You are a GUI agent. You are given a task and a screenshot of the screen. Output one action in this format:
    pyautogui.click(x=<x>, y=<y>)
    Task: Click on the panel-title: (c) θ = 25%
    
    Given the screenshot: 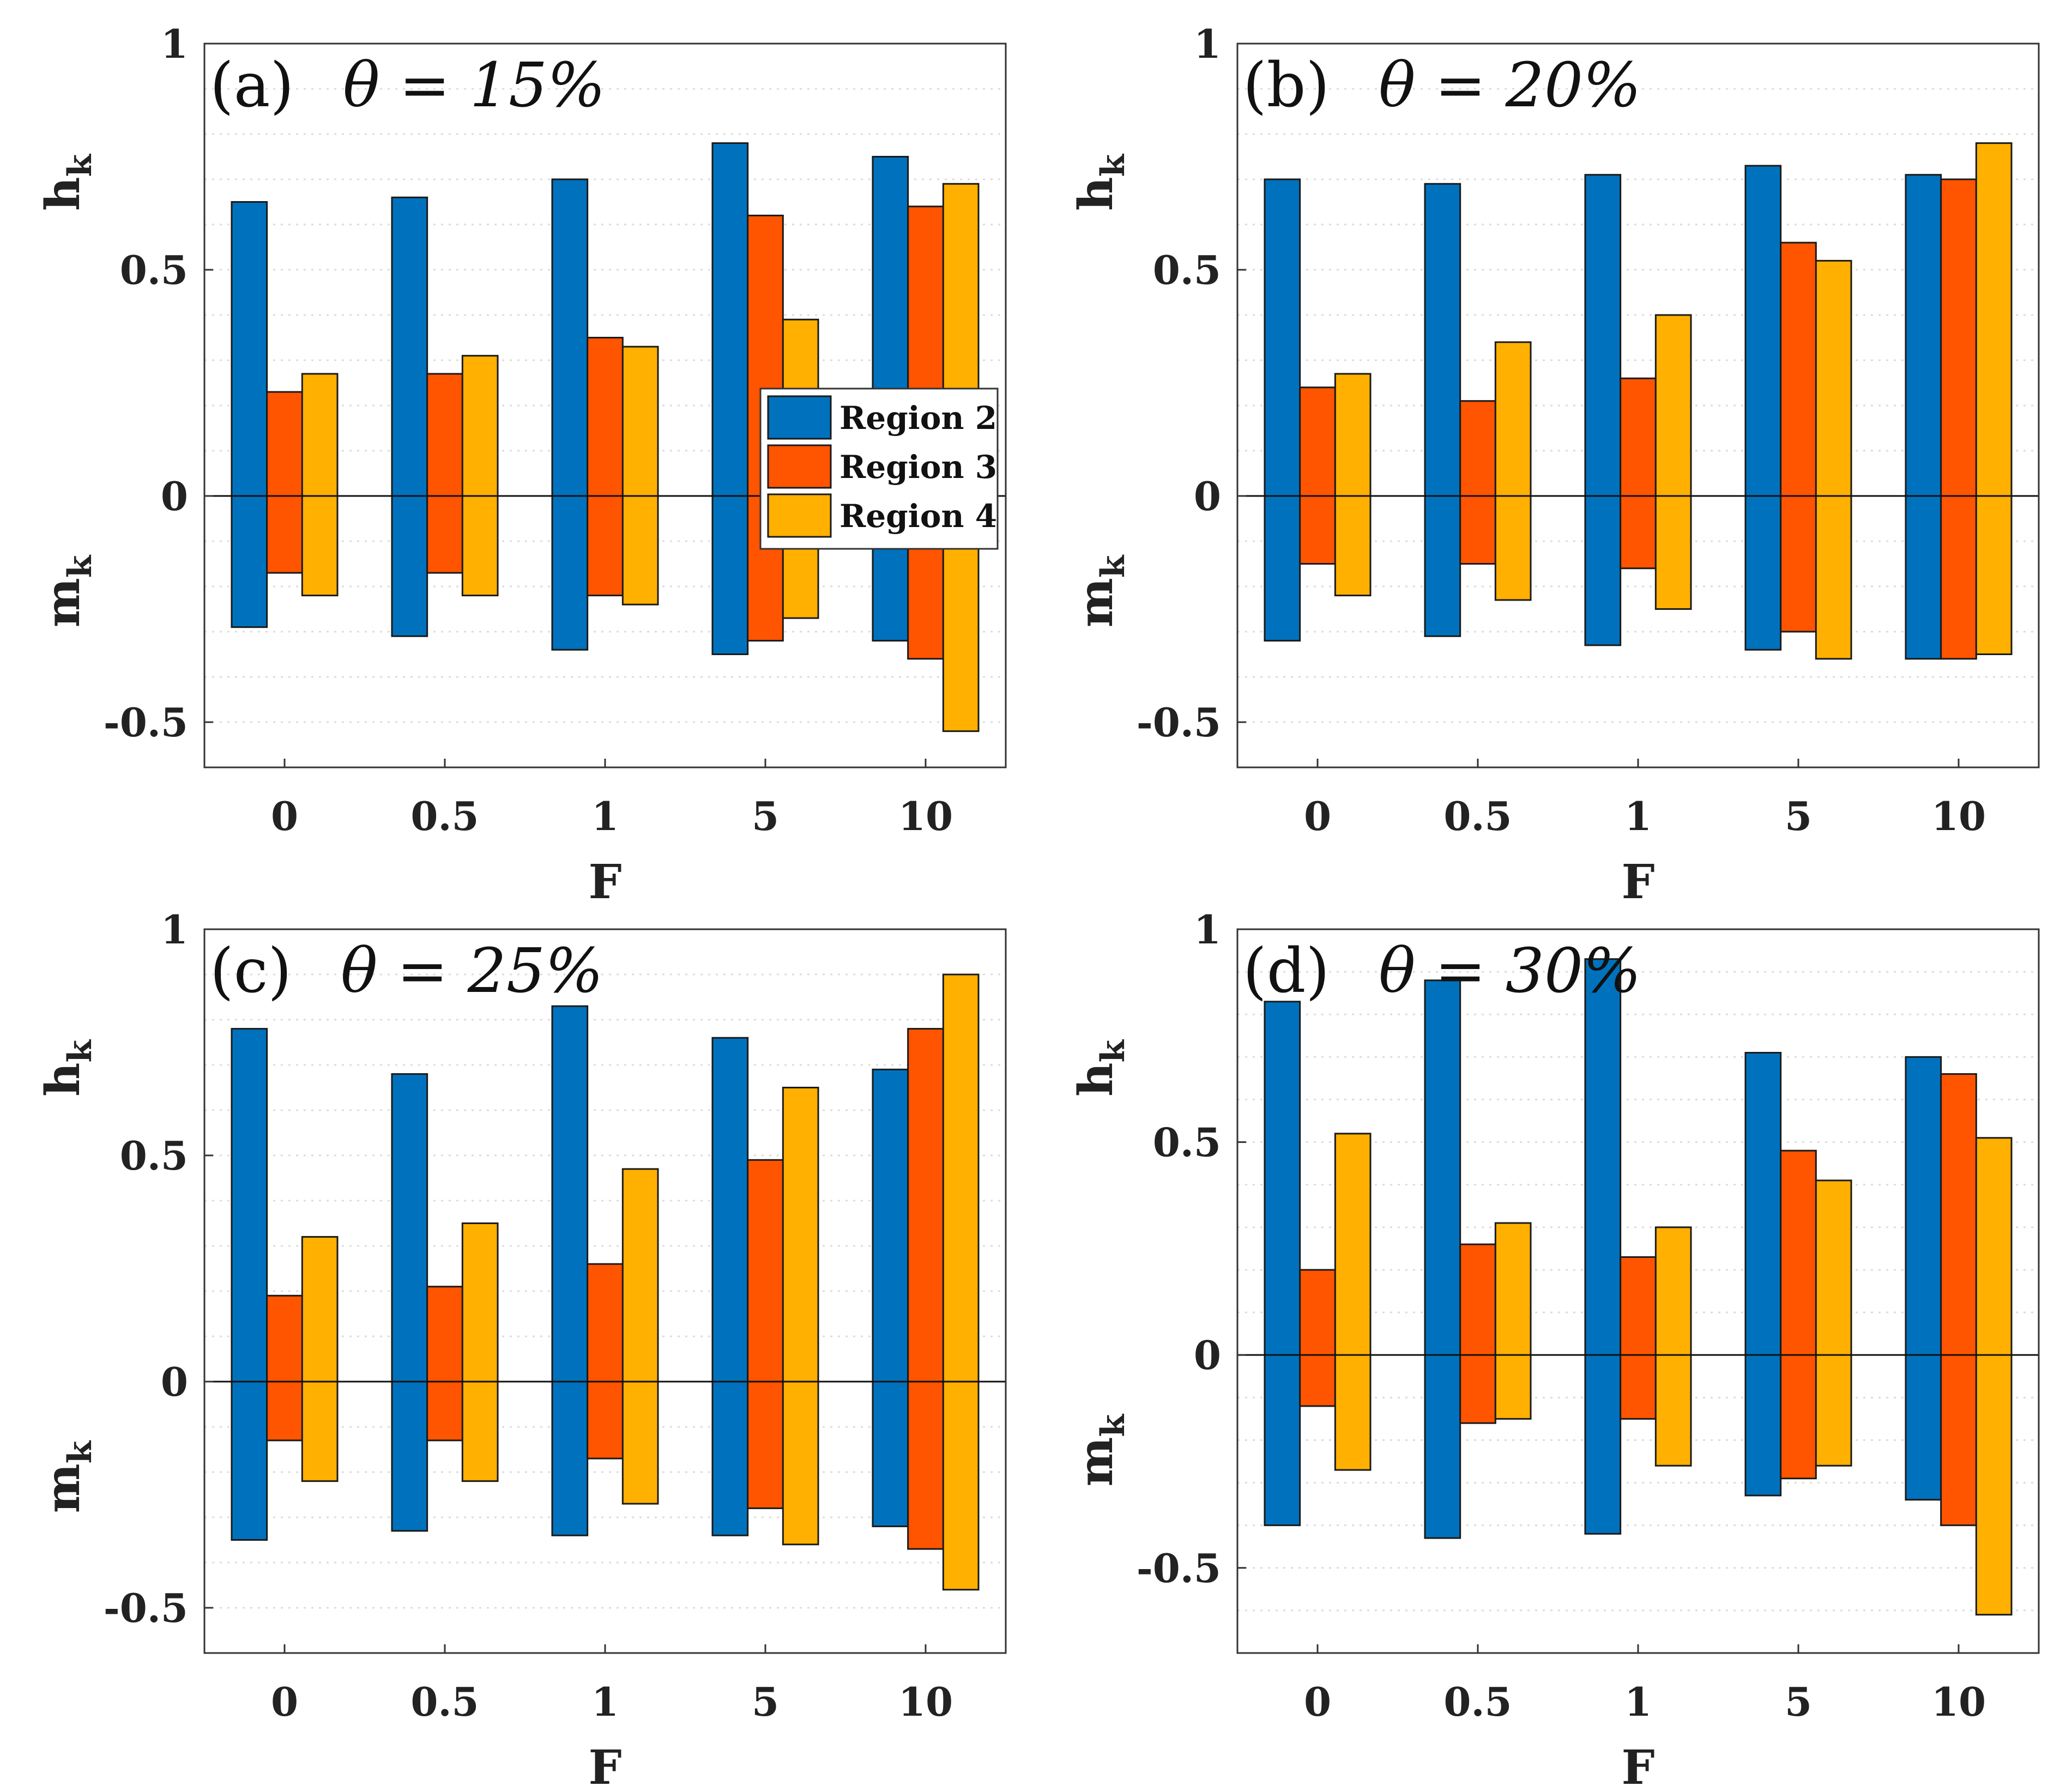 What is the action you would take?
    pyautogui.click(x=406, y=971)
    